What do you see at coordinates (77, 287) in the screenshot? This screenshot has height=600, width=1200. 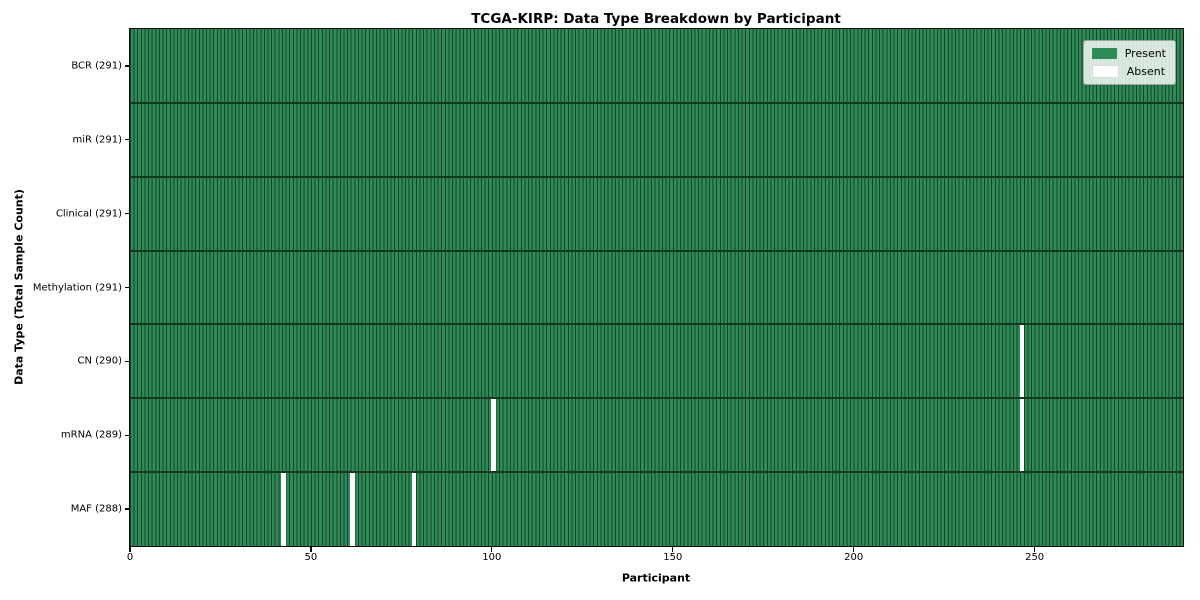 I see `ytick-label-Methylation: Methylation (291)` at bounding box center [77, 287].